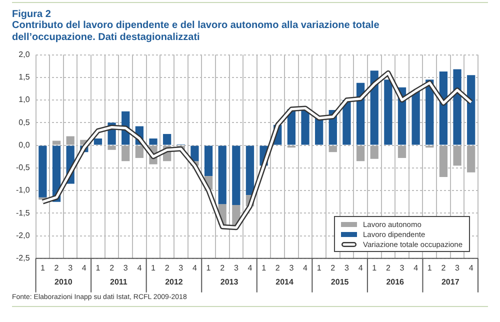 This screenshot has height=322, width=500. Describe the element at coordinates (23, 258) in the screenshot. I see `y-tick-label: -2,5` at that location.